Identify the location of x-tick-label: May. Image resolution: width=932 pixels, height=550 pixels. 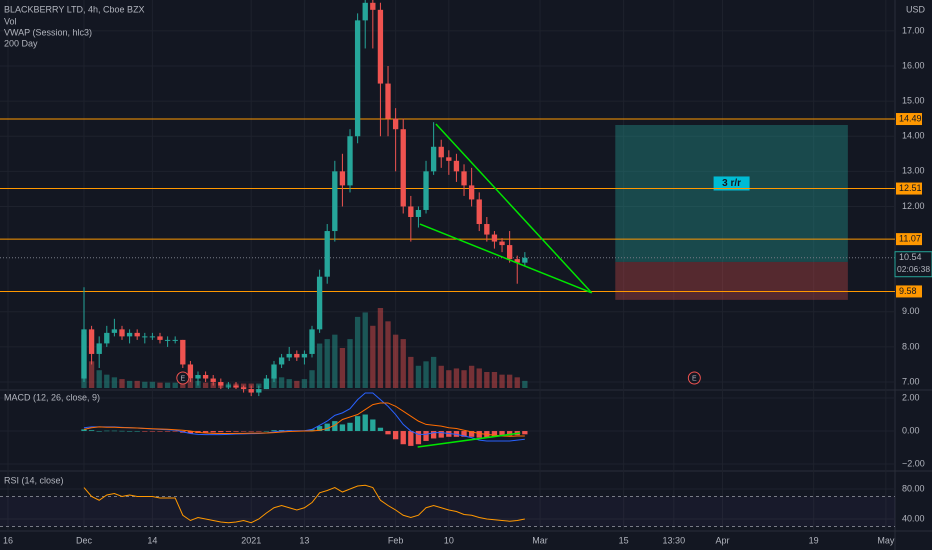
(886, 540).